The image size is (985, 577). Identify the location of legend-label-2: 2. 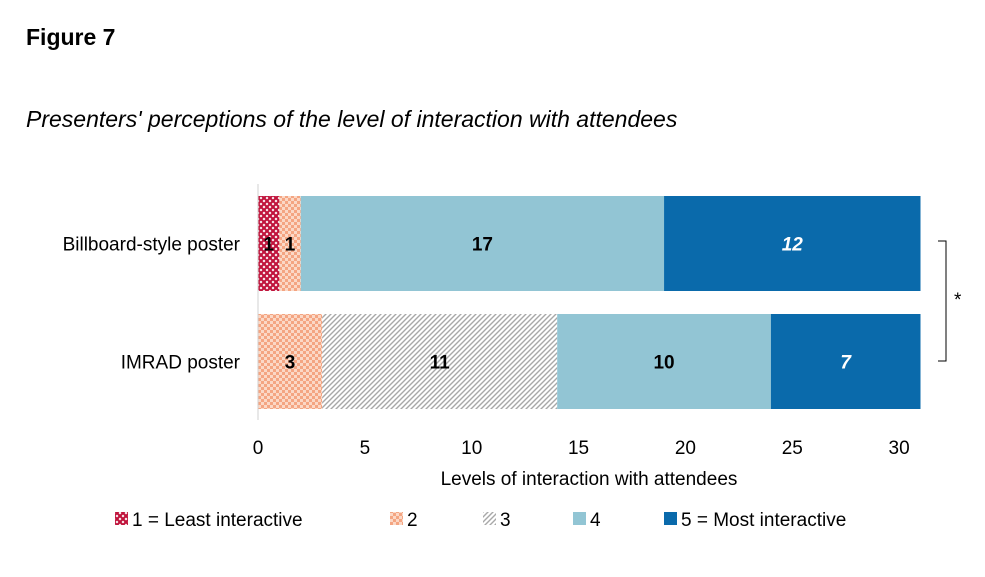
(412, 520).